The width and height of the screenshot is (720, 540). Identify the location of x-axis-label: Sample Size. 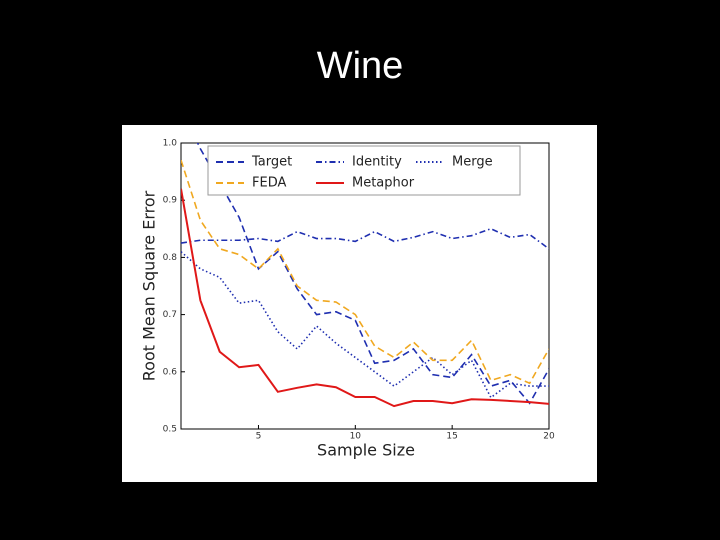
(366, 450).